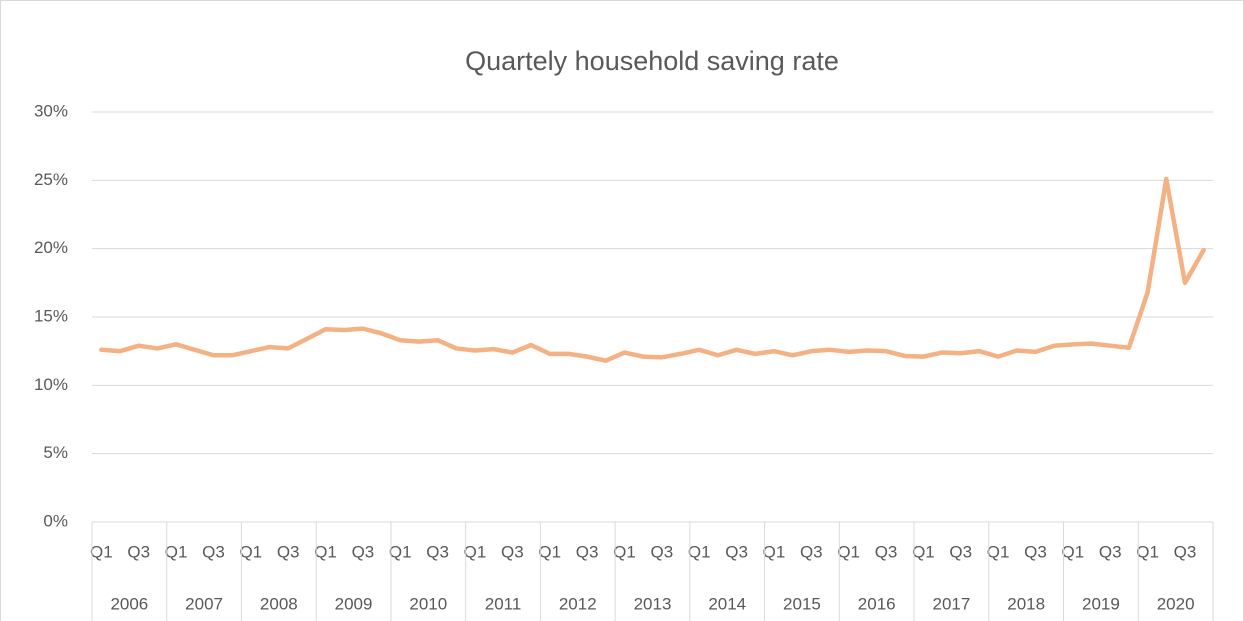  What do you see at coordinates (503, 603) in the screenshot?
I see `x-group-label: 2011` at bounding box center [503, 603].